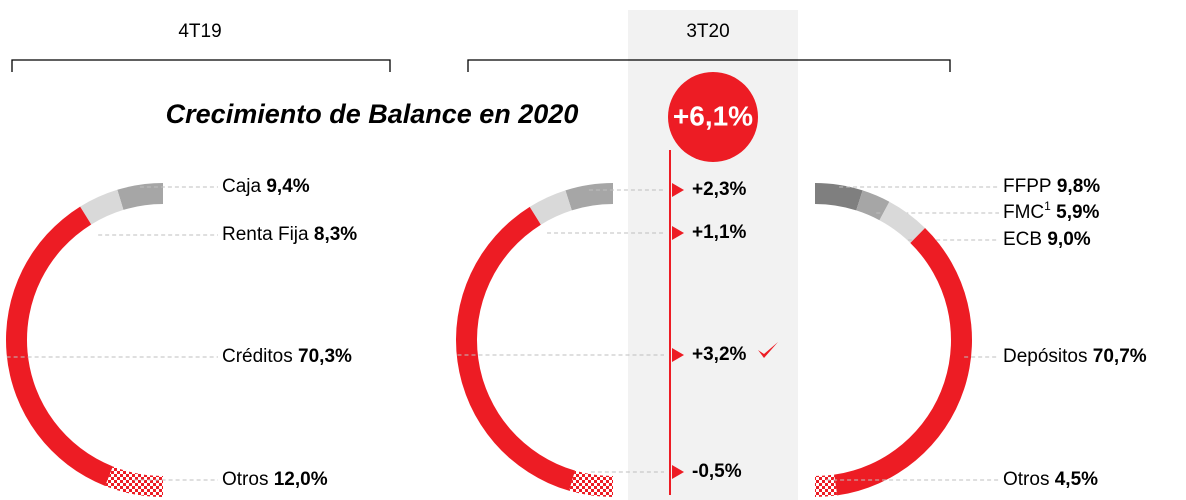  I want to click on growth-label: +1,1%, so click(719, 232).